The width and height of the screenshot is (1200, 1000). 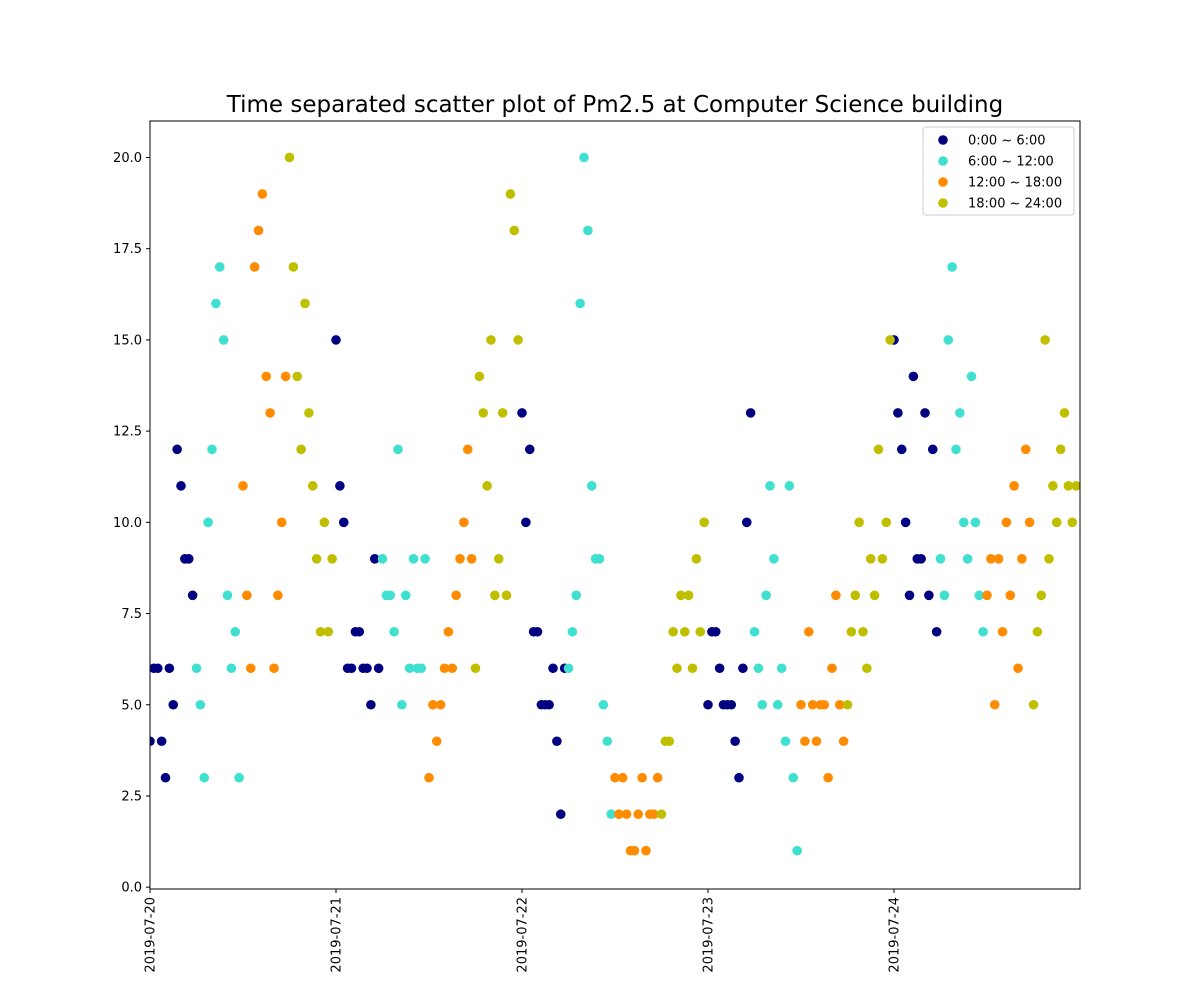 What do you see at coordinates (337, 935) in the screenshot?
I see `x-tick-label: 2019-07-21` at bounding box center [337, 935].